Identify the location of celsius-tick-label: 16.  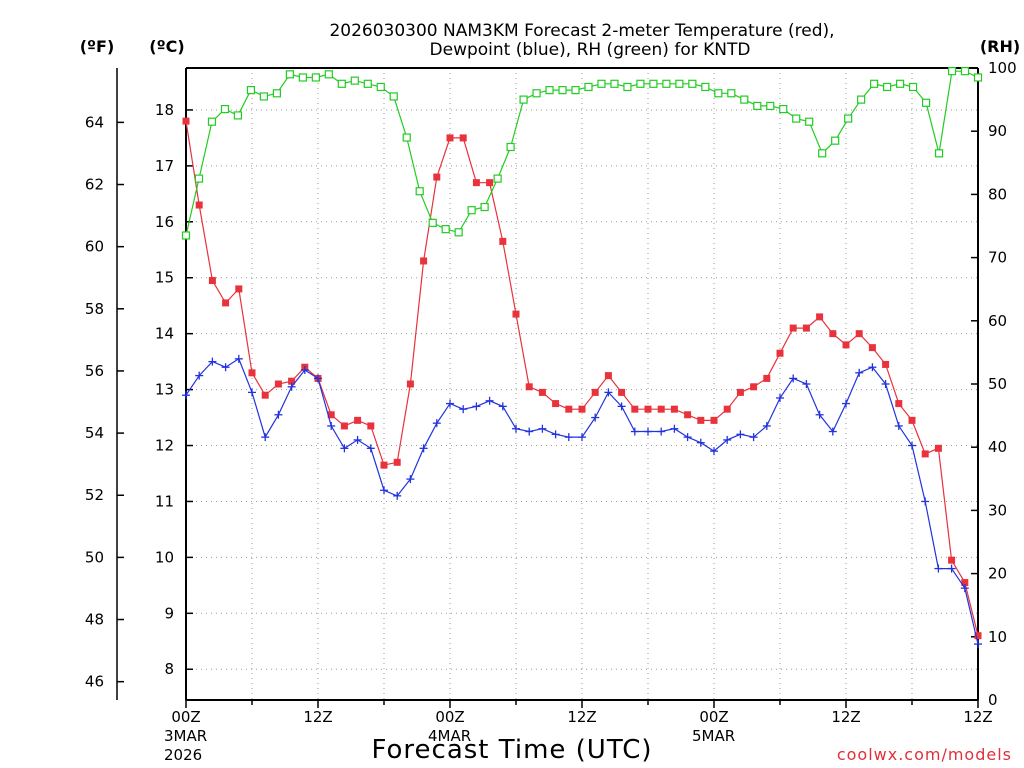
(164, 222).